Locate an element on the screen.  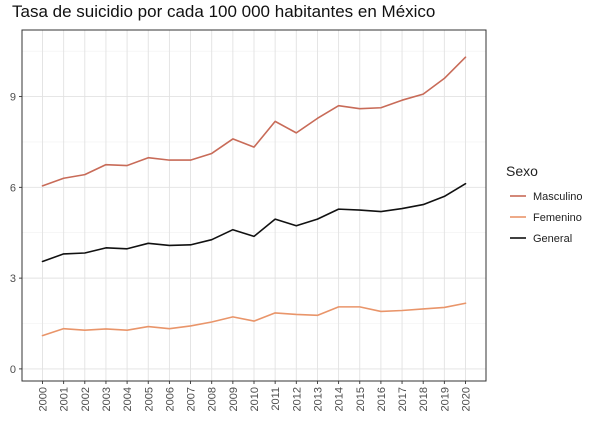
legend-title: Sexo is located at coordinates (522, 171).